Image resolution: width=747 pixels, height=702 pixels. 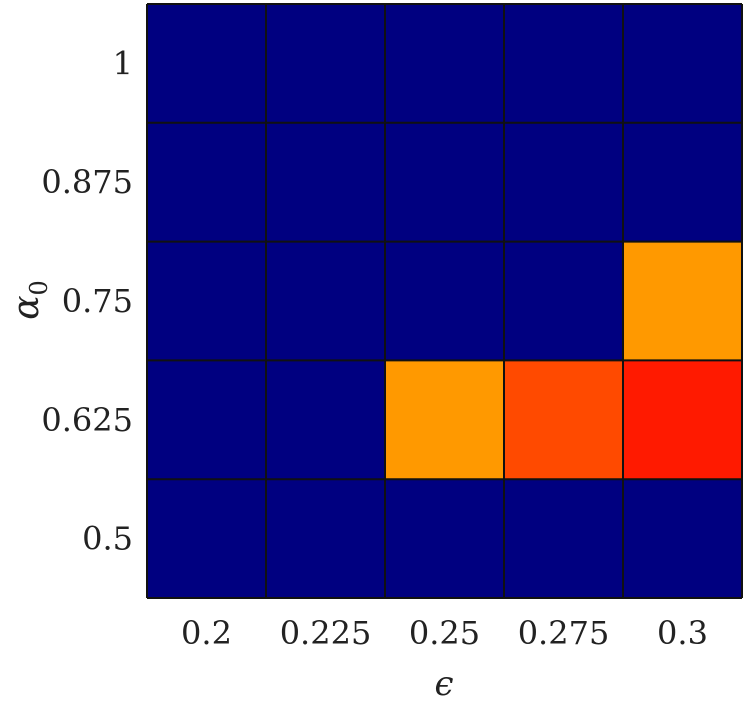 I want to click on y-tick-label: 1, so click(x=123, y=63).